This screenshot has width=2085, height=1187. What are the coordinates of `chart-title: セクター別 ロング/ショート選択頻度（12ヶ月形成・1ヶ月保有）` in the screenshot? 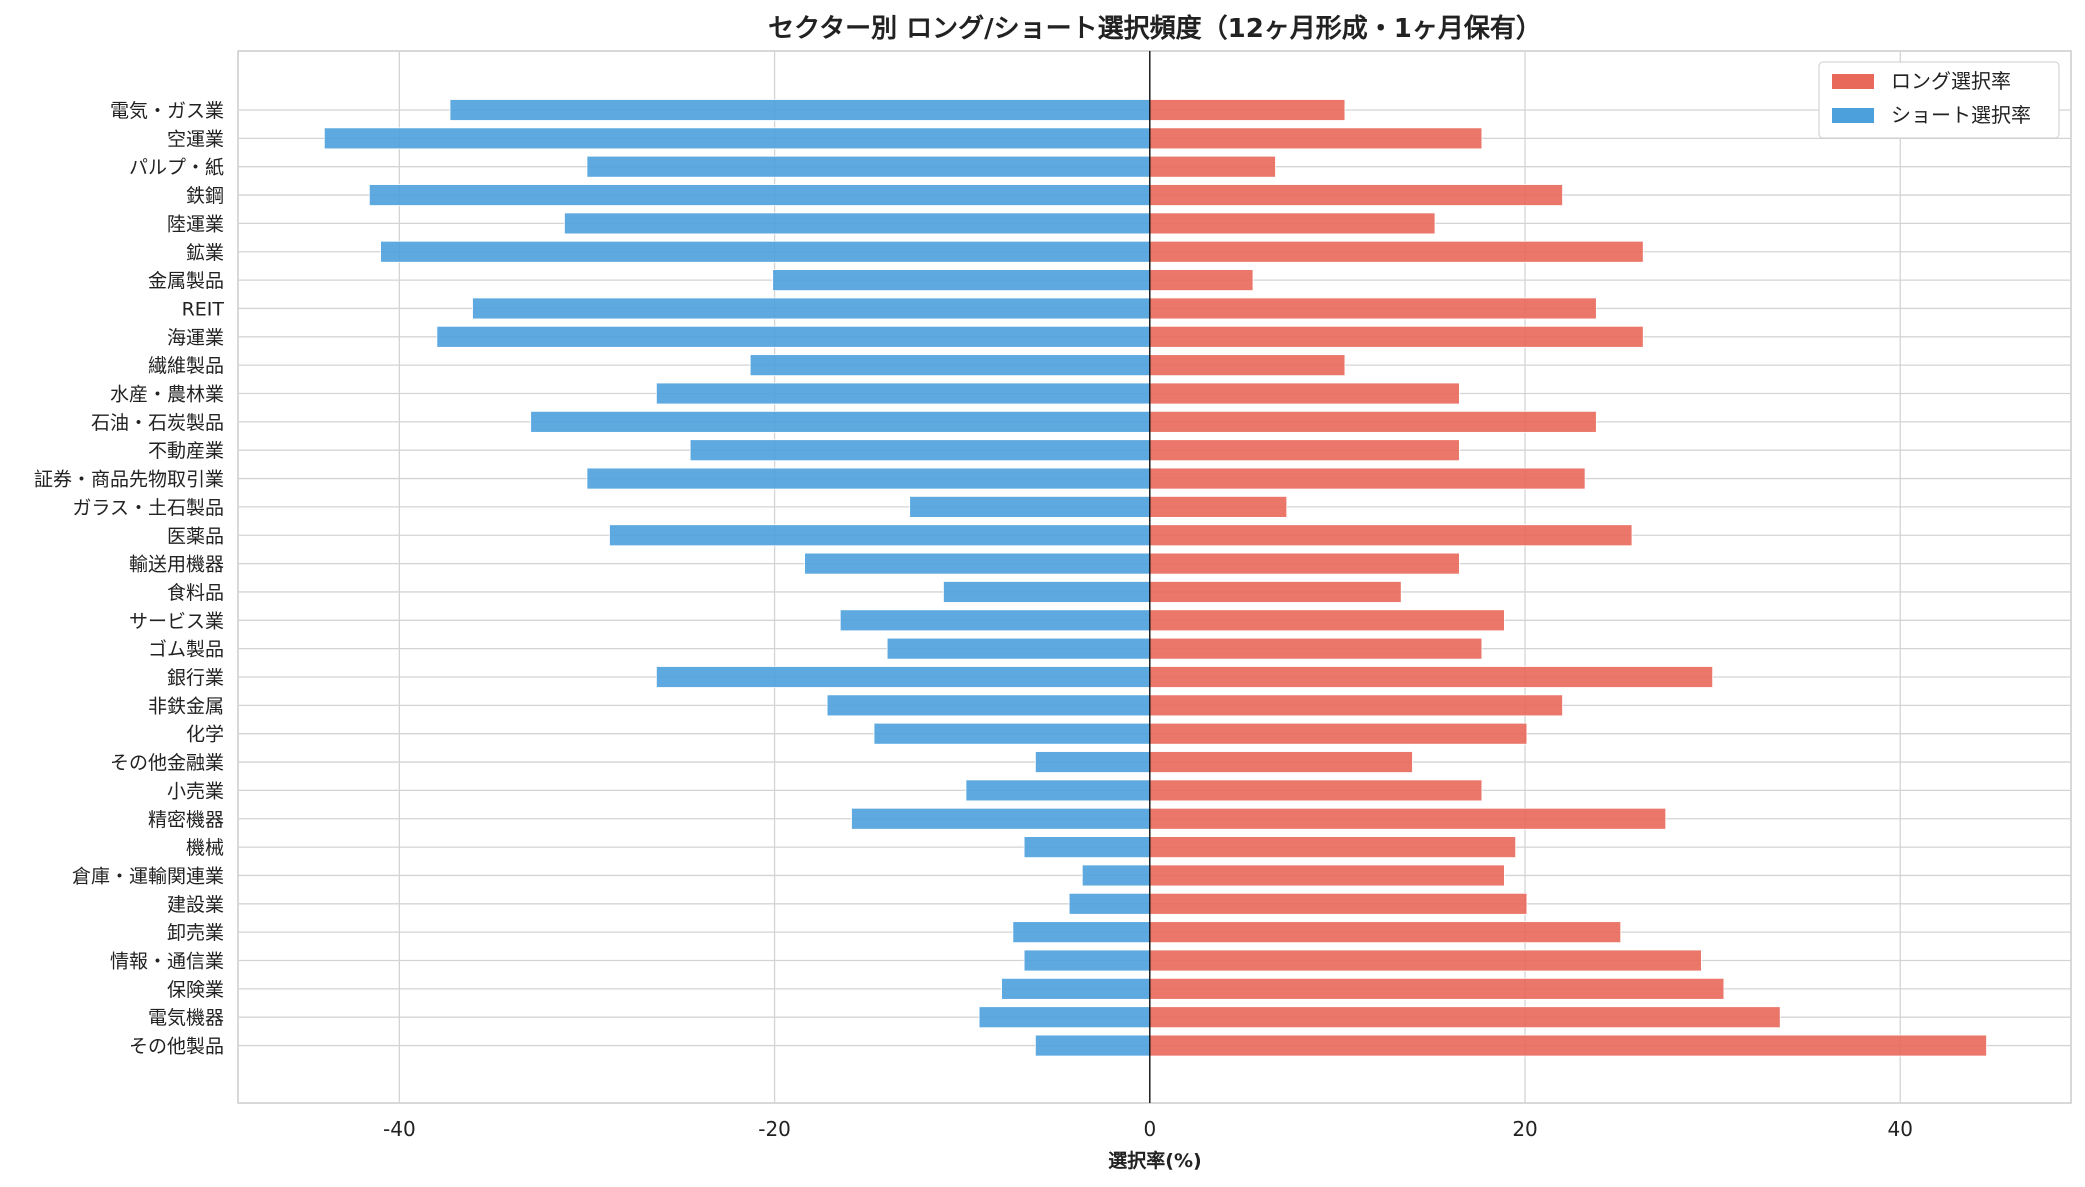 It's located at (1155, 28).